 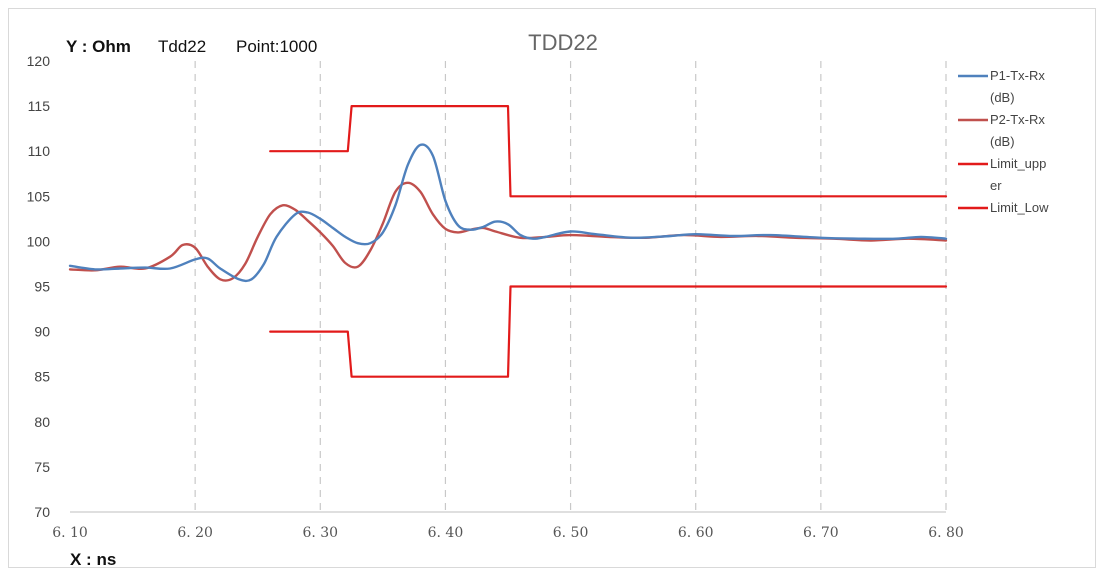 What do you see at coordinates (563, 42) in the screenshot?
I see `chart-title: TDD22` at bounding box center [563, 42].